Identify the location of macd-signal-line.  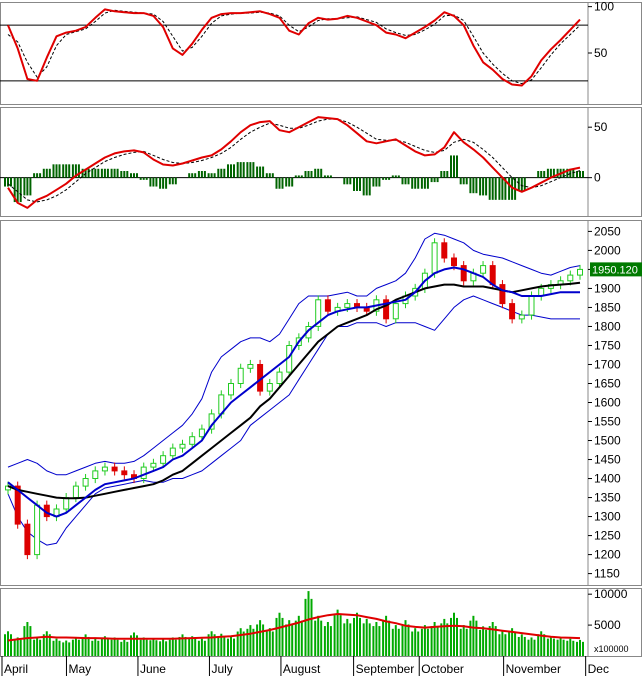
(294, 160).